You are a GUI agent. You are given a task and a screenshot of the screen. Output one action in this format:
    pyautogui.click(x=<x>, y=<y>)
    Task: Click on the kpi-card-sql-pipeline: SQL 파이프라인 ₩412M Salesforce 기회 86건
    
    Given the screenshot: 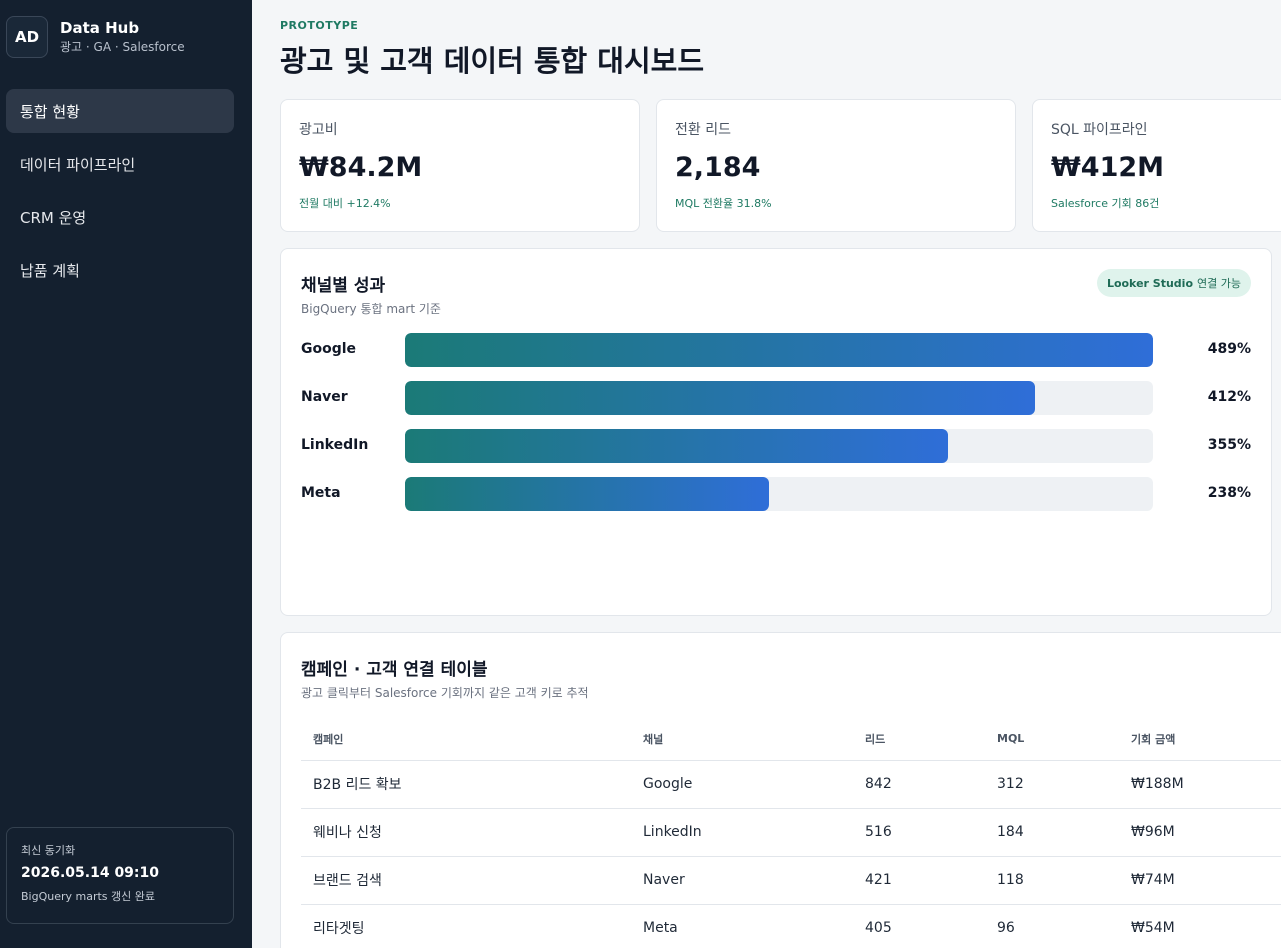 What is the action you would take?
    pyautogui.click(x=1156, y=165)
    